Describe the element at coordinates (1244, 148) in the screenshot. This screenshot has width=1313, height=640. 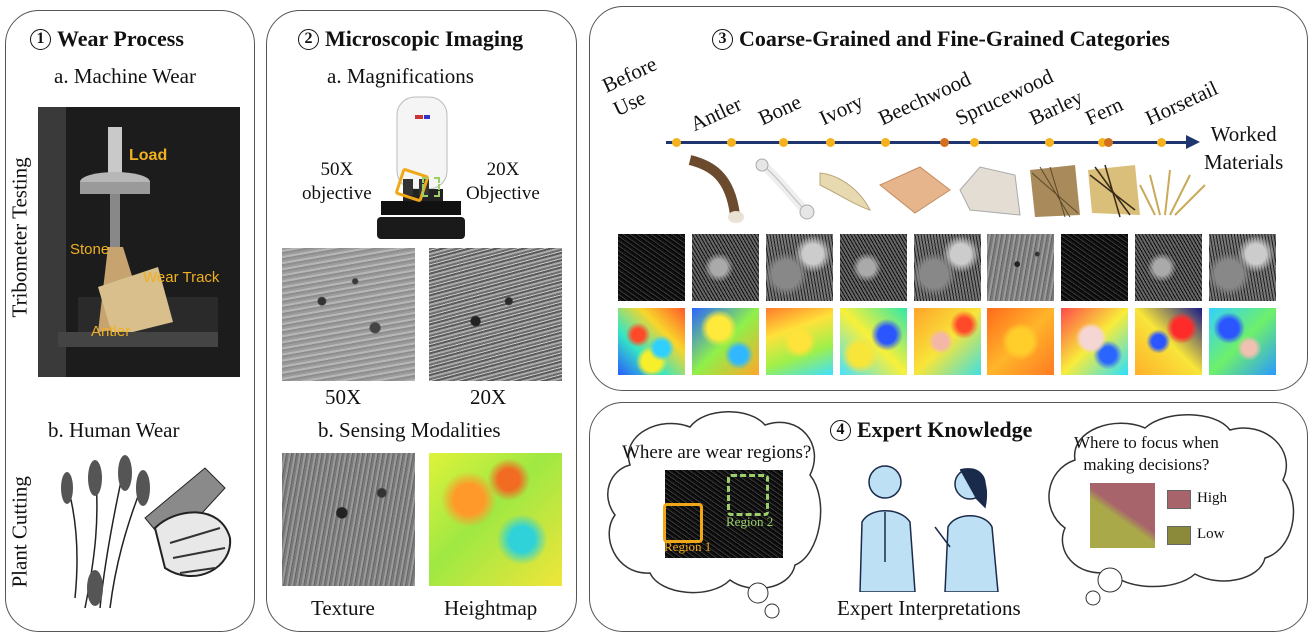
I see `worked-materials-label: Worked Materials` at that location.